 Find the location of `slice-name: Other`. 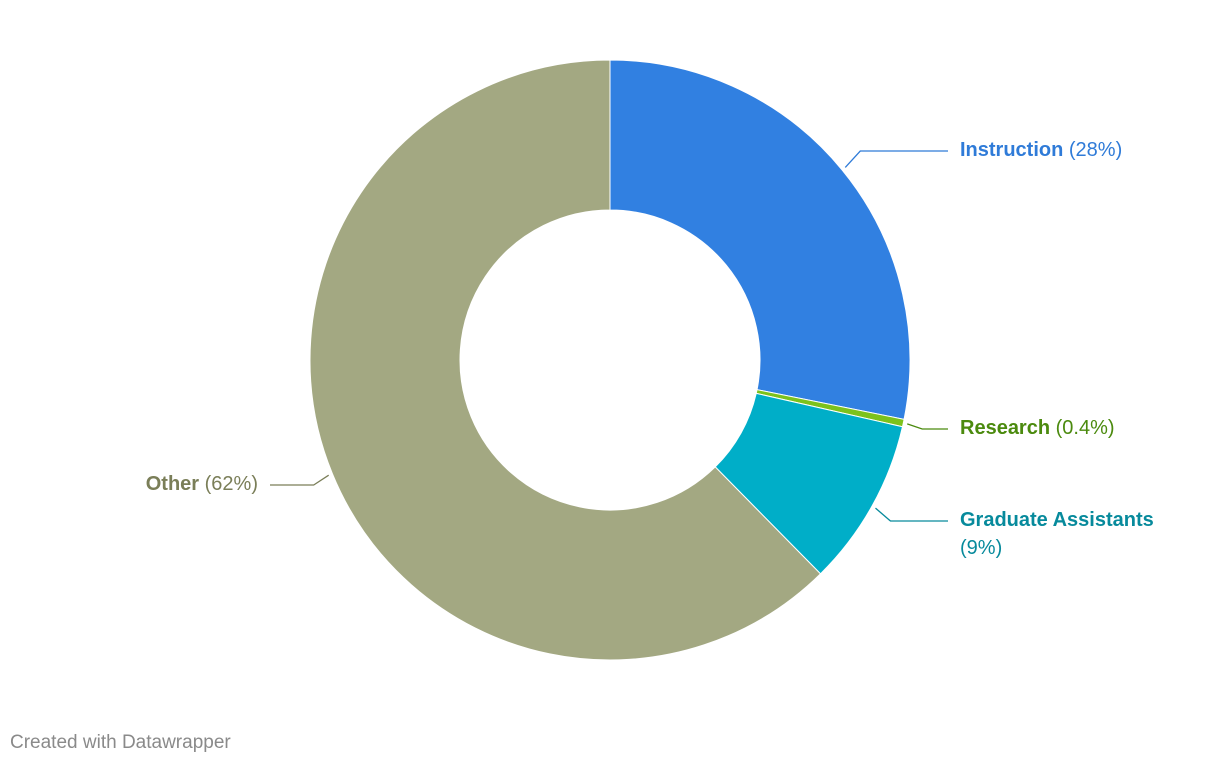

slice-name: Other is located at coordinates (173, 484).